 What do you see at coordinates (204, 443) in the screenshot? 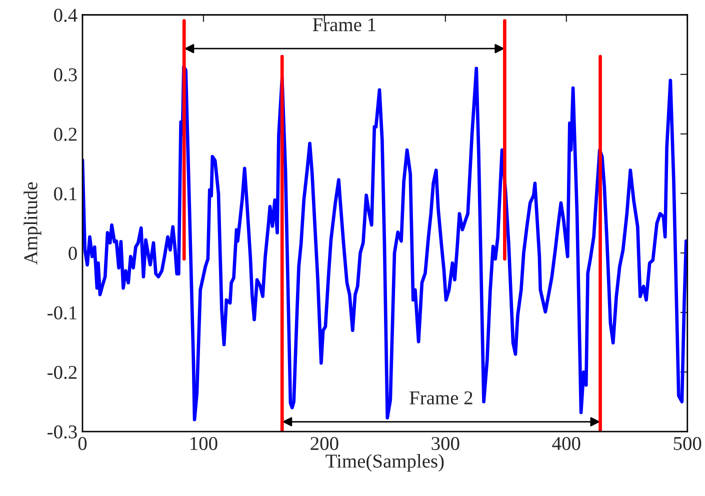
I see `x-tick-label: 100` at bounding box center [204, 443].